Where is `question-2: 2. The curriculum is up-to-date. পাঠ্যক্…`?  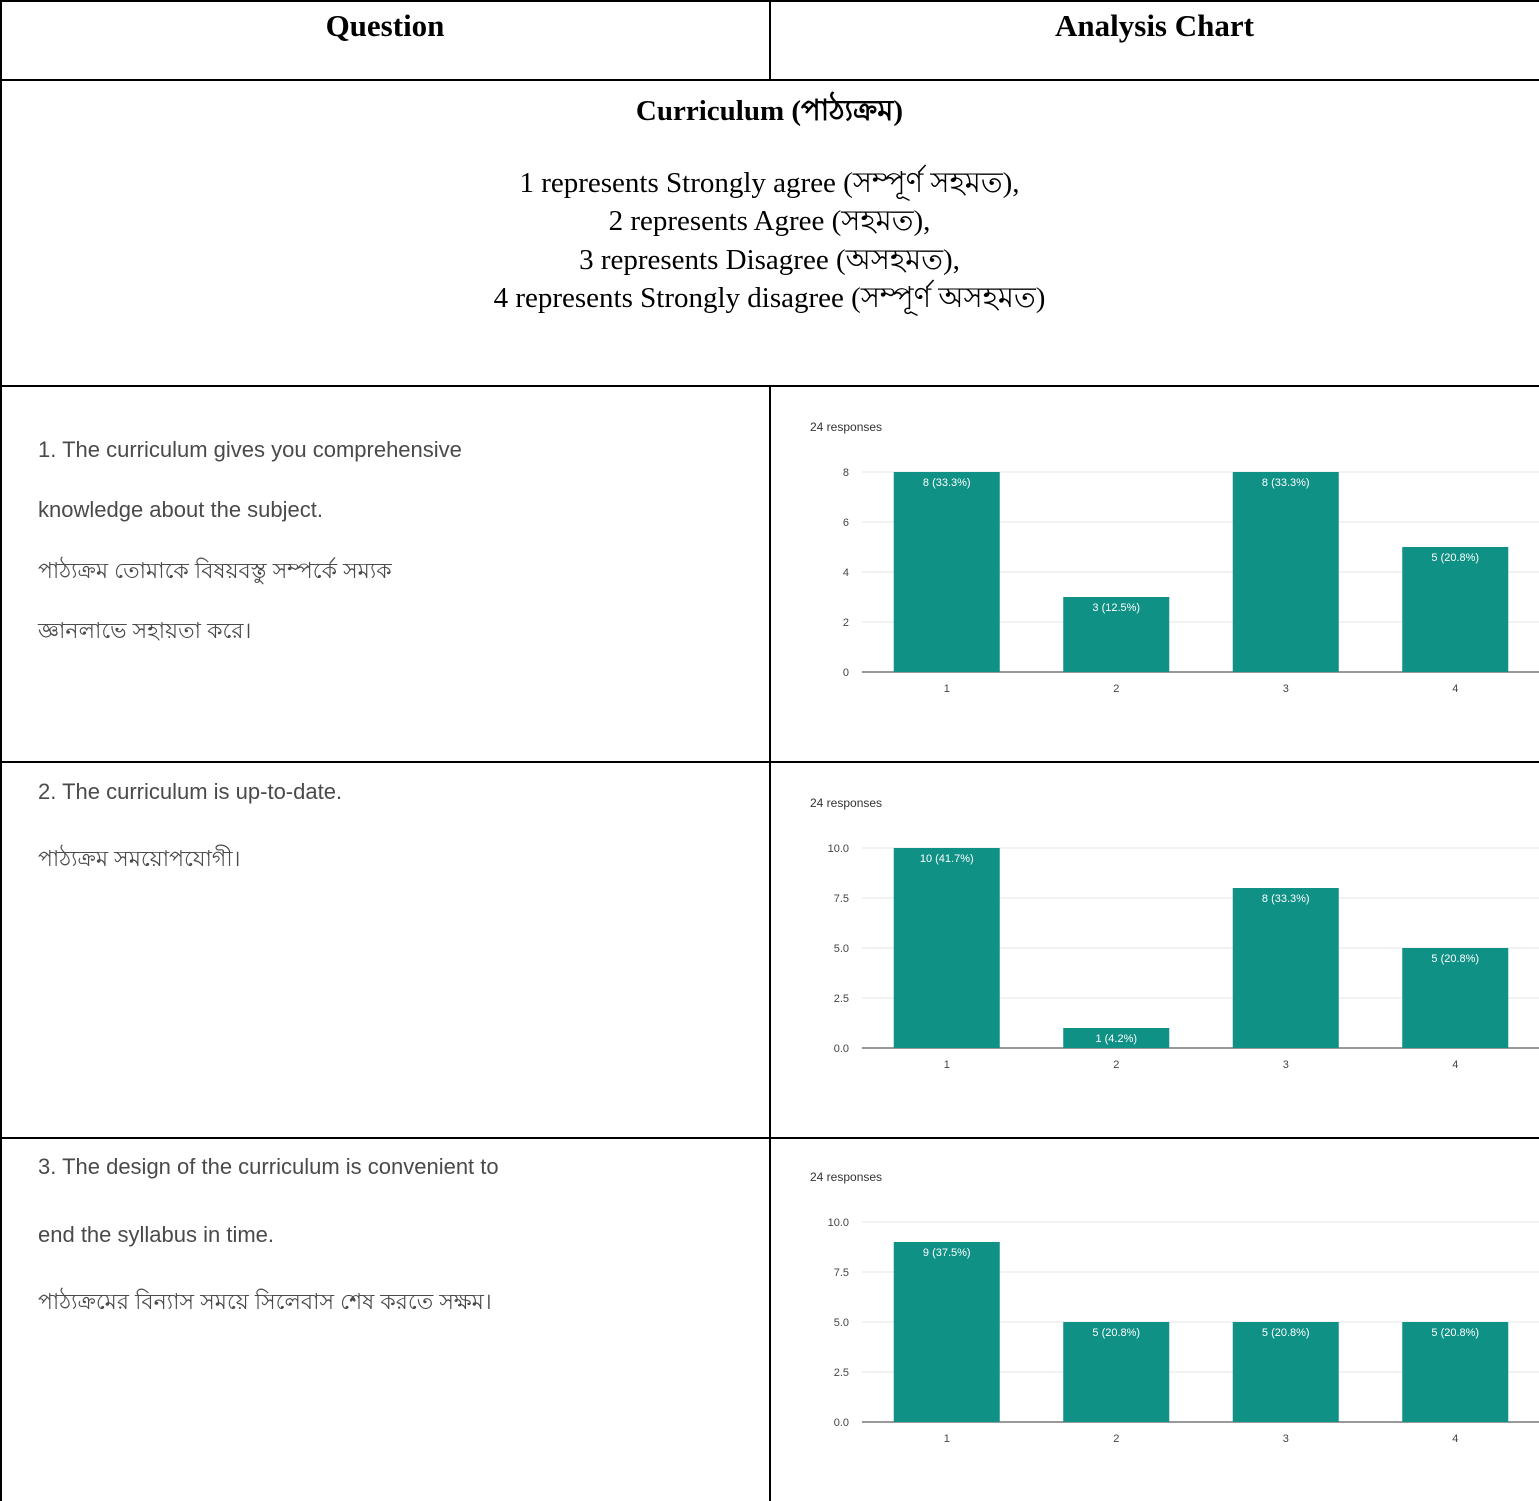 question-2: 2. The curriculum is up-to-date. পাঠ্যক্… is located at coordinates (388, 949).